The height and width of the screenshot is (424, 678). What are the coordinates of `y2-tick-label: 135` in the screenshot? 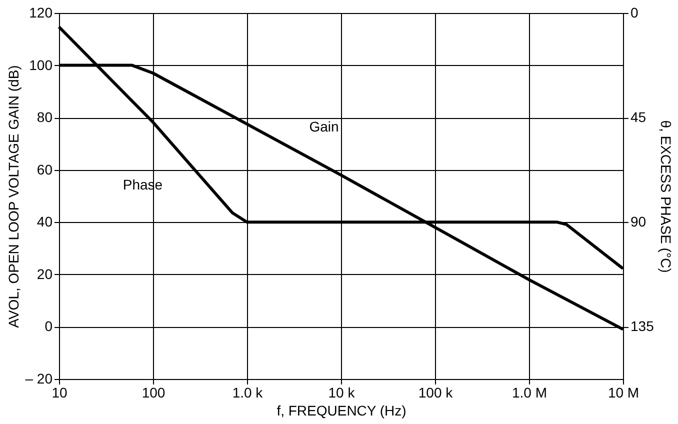 It's located at (642, 326).